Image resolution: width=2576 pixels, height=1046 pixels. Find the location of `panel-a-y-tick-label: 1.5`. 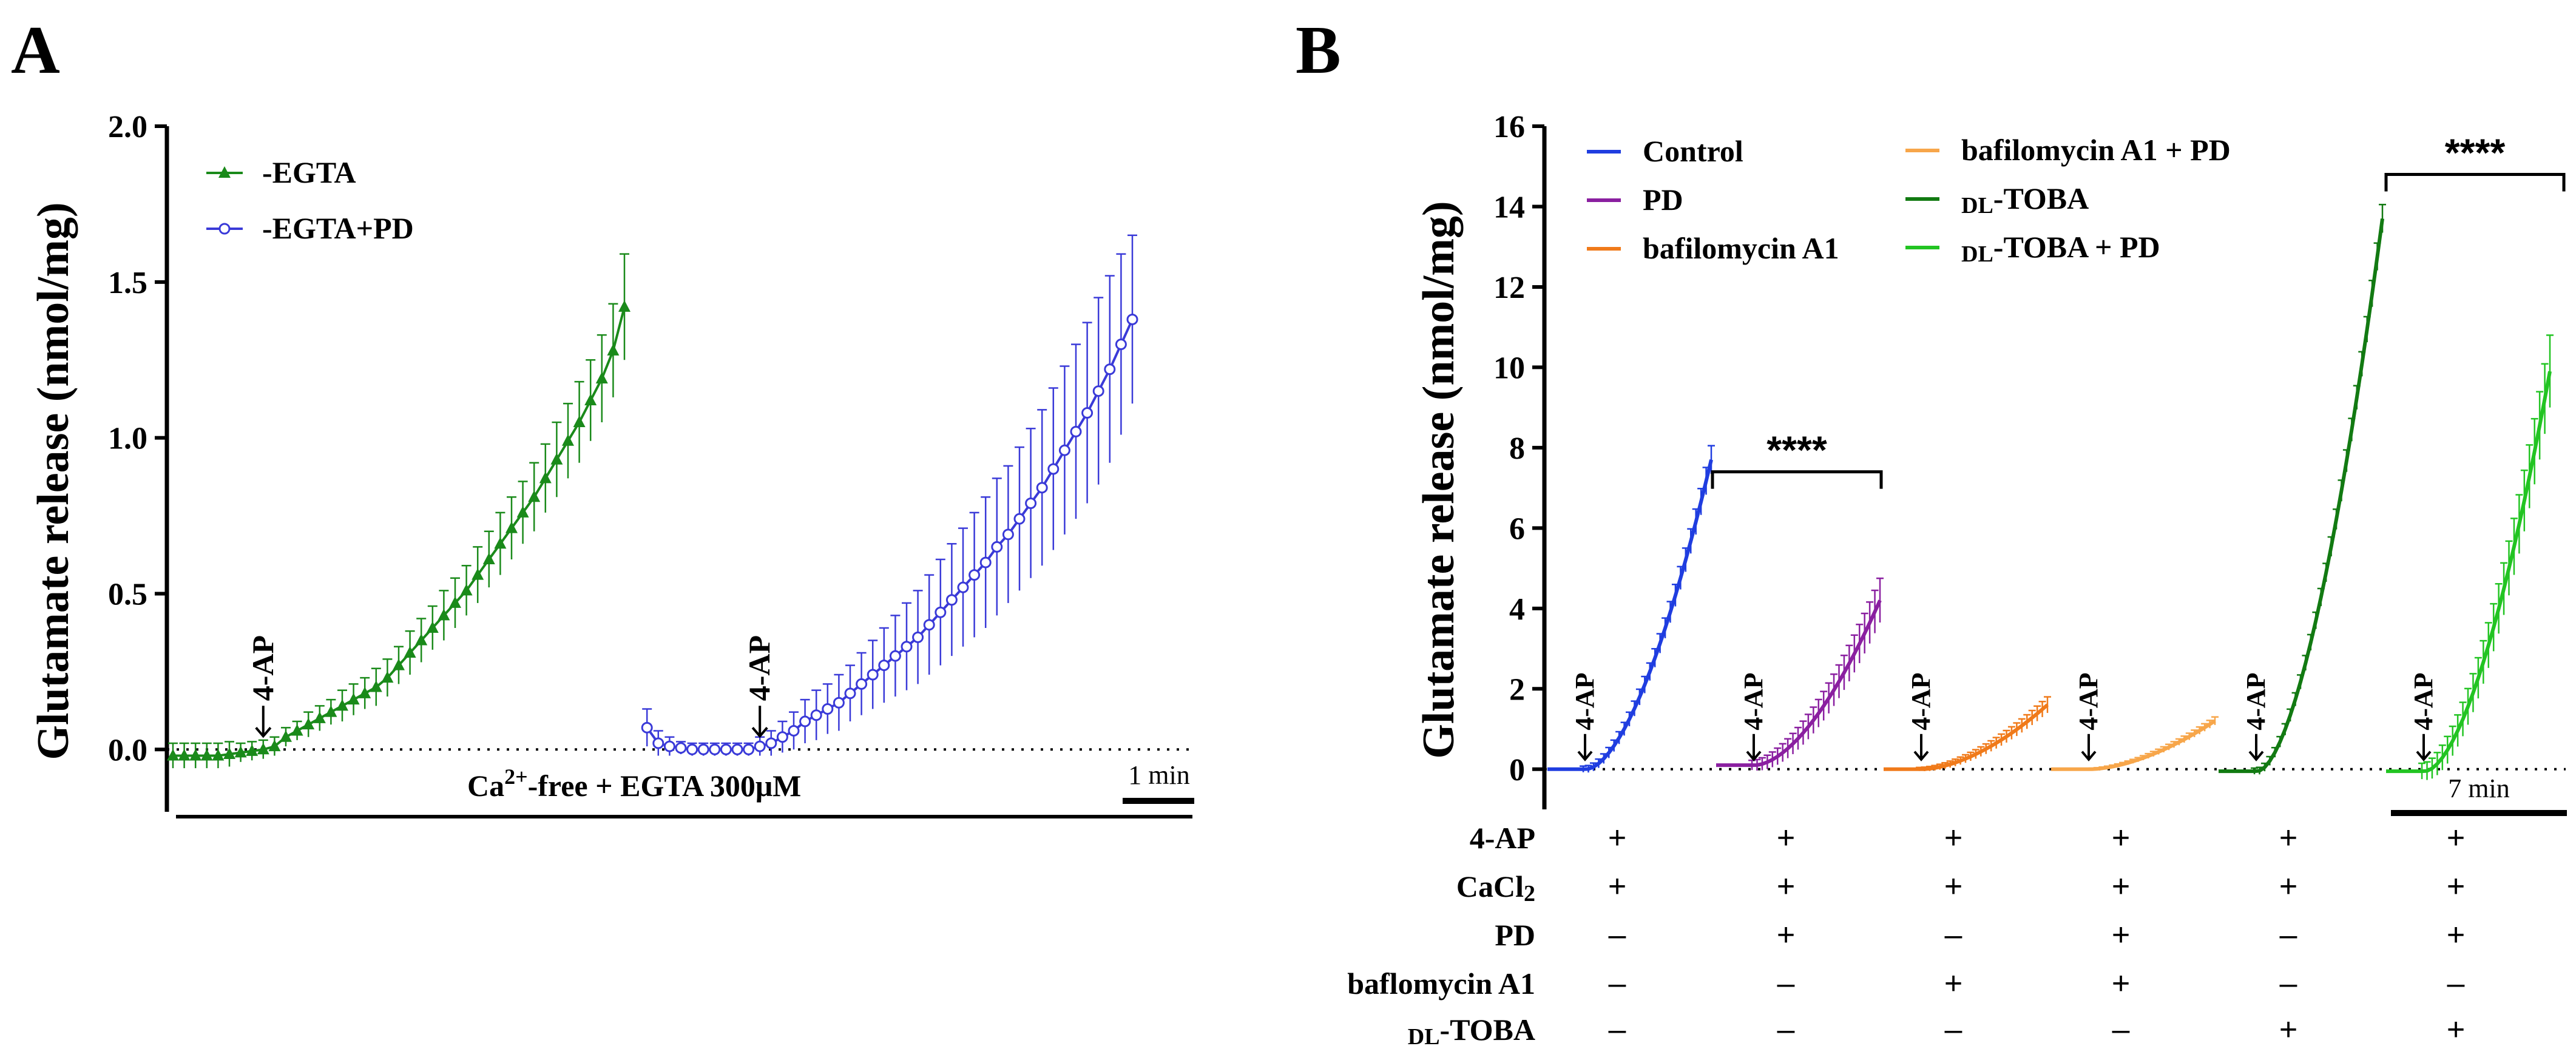

panel-a-y-tick-label: 1.5 is located at coordinates (127, 283).